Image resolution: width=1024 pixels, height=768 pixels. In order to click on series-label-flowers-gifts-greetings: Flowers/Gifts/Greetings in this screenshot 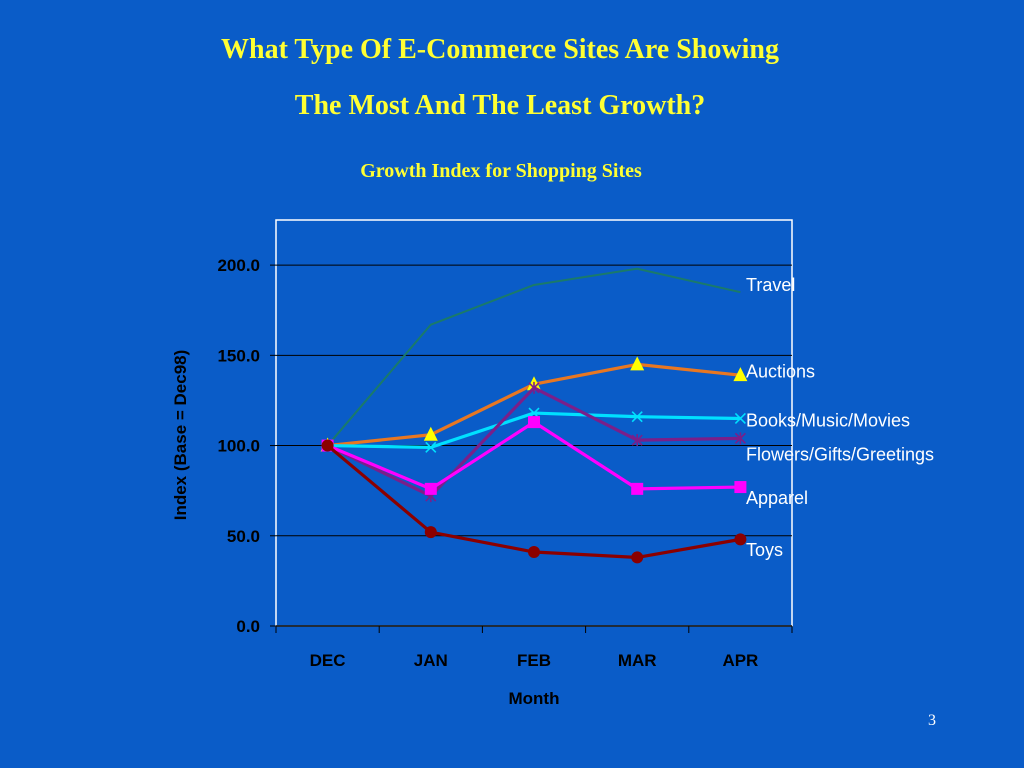, I will do `click(840, 455)`.